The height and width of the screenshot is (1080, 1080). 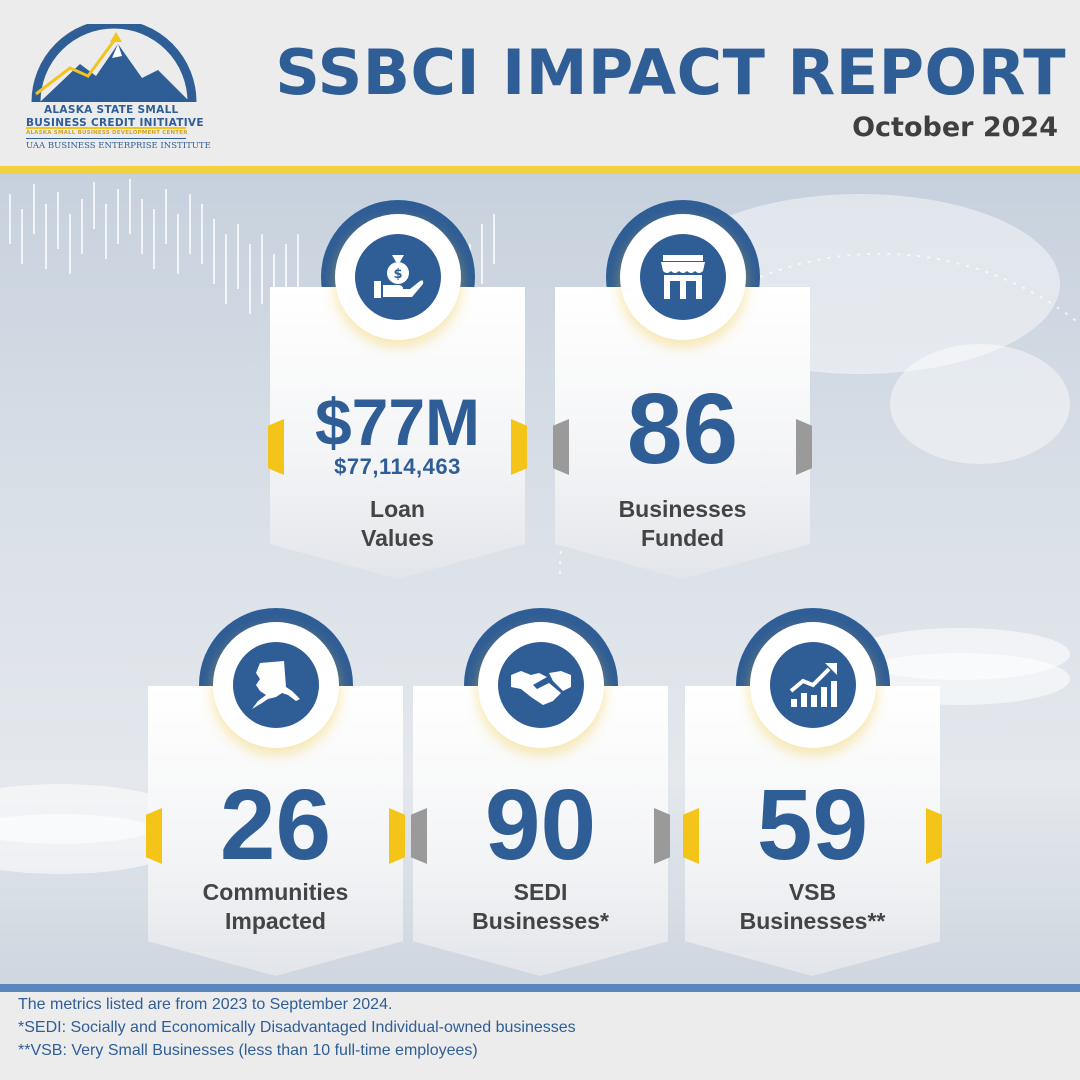 I want to click on blue-divider, so click(x=540, y=988).